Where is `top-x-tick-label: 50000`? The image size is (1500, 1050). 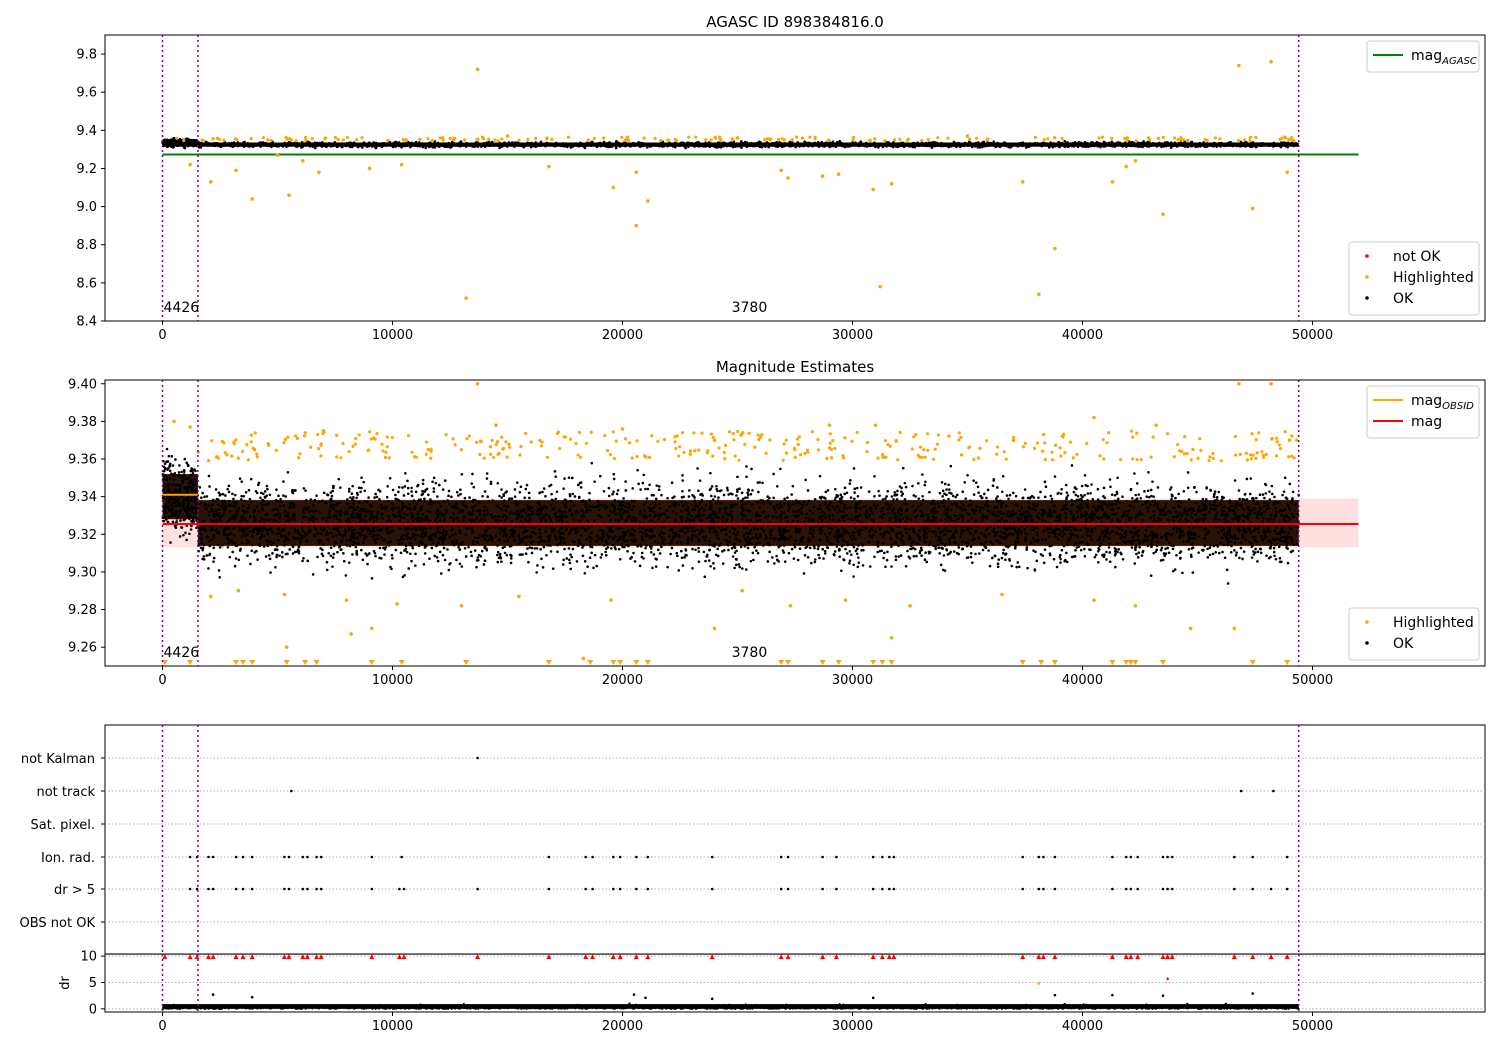 top-x-tick-label: 50000 is located at coordinates (1312, 335).